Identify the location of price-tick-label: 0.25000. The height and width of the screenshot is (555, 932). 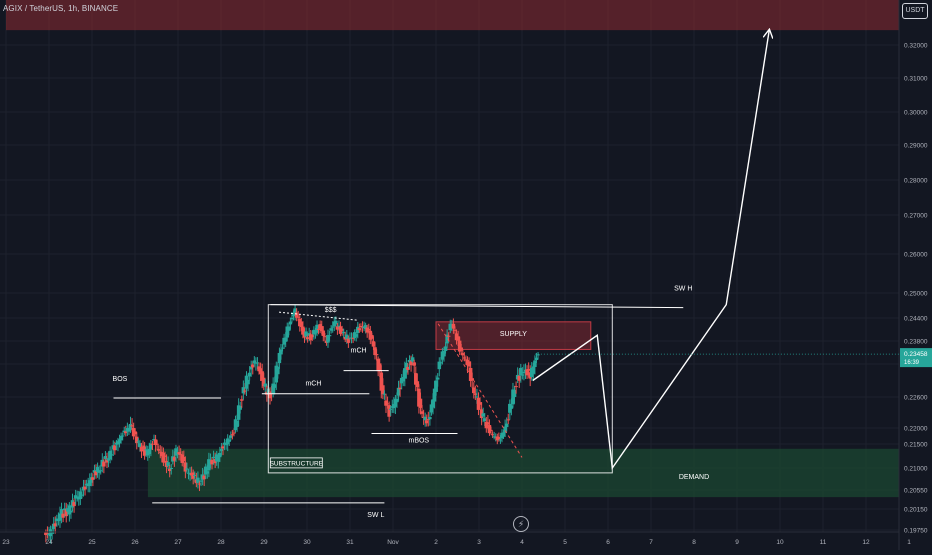
(916, 294).